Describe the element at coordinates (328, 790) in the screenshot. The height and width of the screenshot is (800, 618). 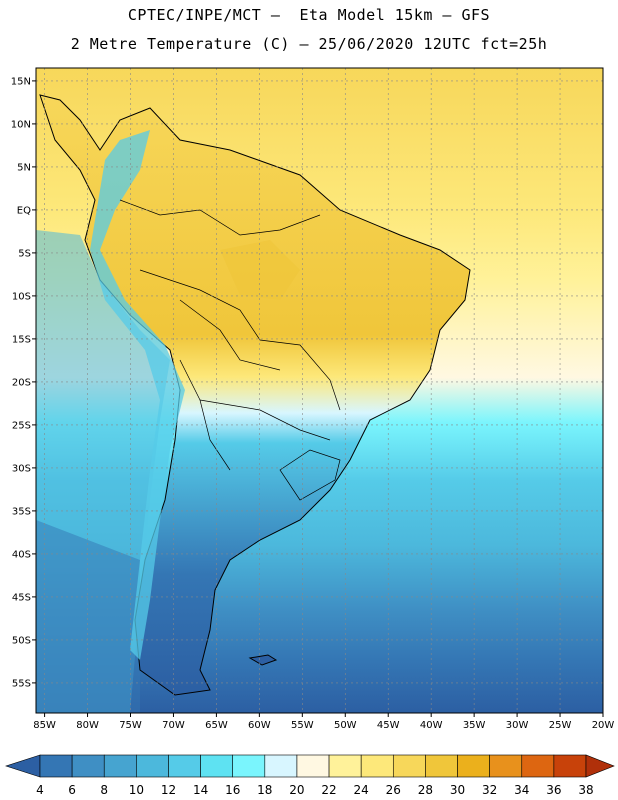
I see `colorbar-level-label: 22` at that location.